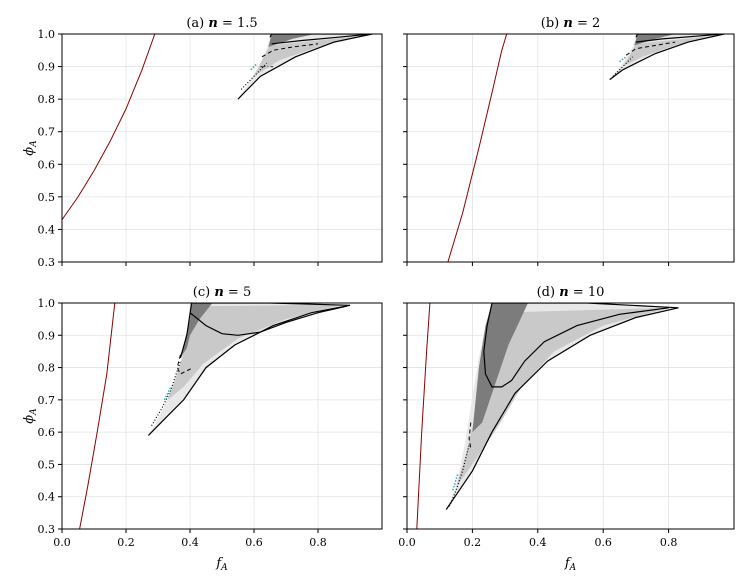  What do you see at coordinates (222, 292) in the screenshot?
I see `panel-title: (c) n = 5` at bounding box center [222, 292].